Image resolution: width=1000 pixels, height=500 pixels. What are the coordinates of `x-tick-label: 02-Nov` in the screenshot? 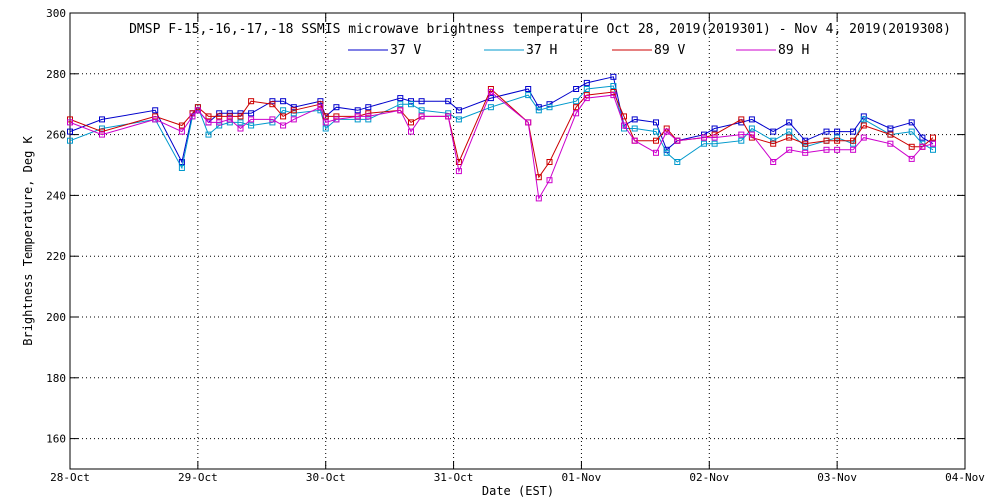 It's located at (709, 477).